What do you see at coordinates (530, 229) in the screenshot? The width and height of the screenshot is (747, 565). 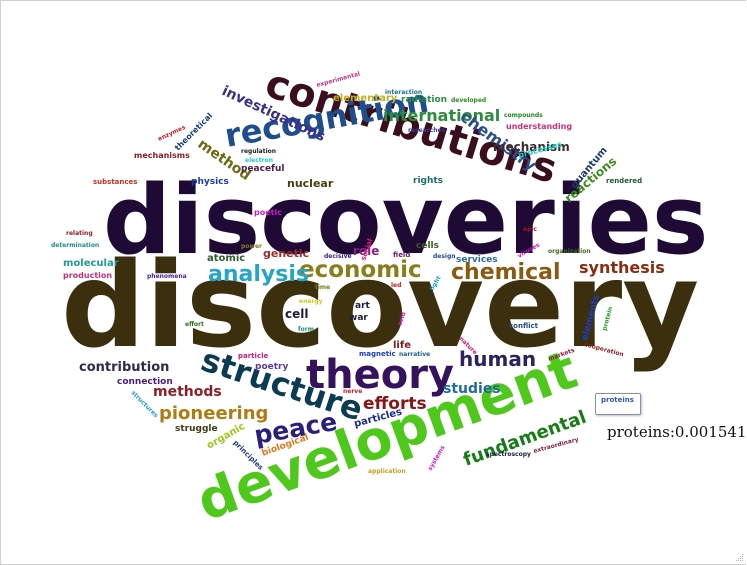 I see `word-epic: epic` at bounding box center [530, 229].